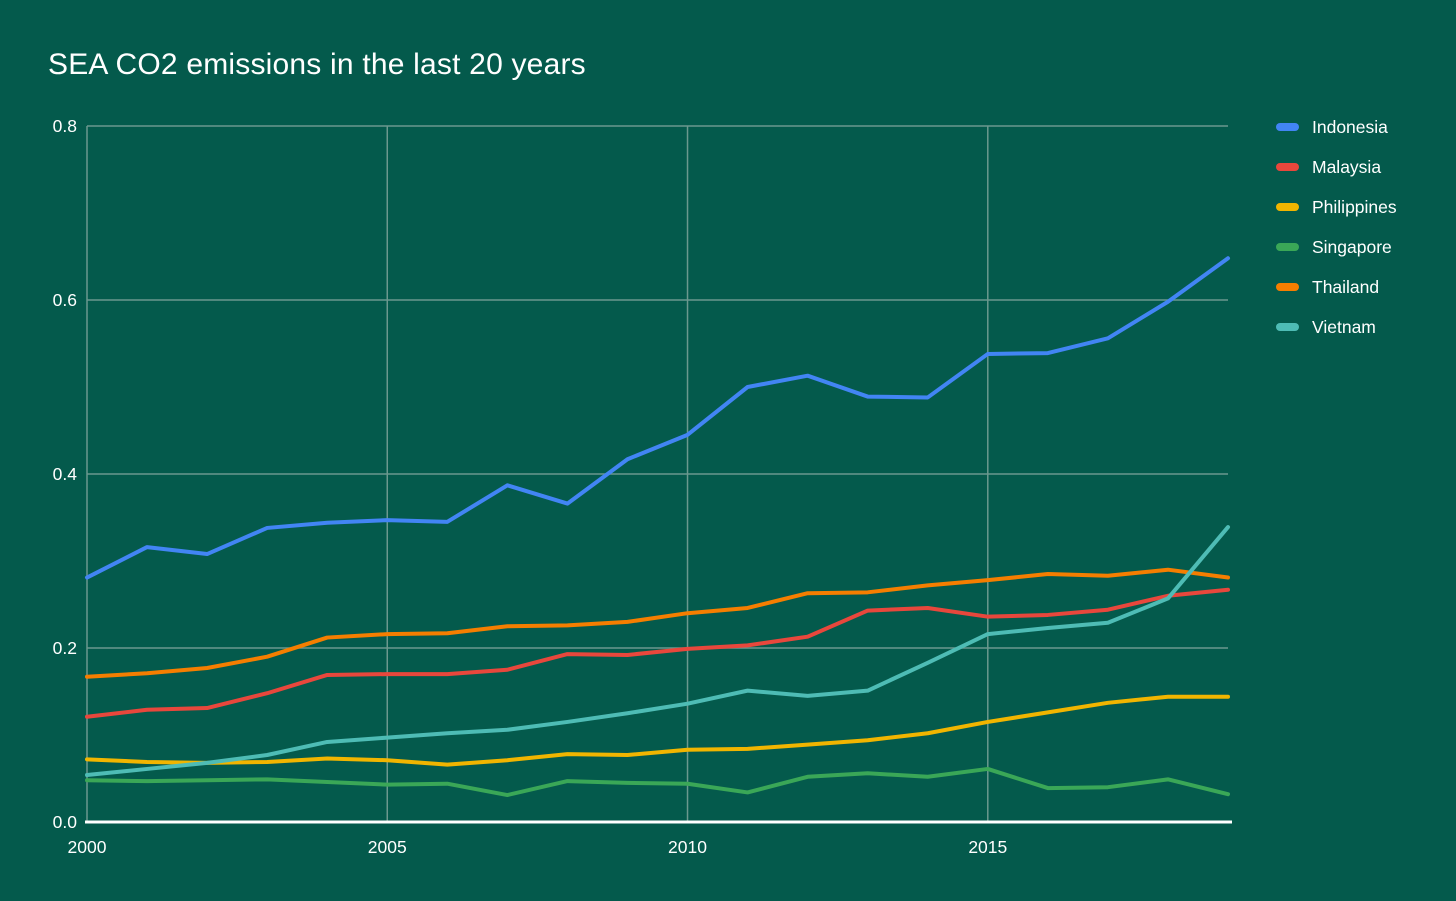 The height and width of the screenshot is (901, 1456). Describe the element at coordinates (1350, 126) in the screenshot. I see `legend-label-indonesia: Indonesia` at that location.